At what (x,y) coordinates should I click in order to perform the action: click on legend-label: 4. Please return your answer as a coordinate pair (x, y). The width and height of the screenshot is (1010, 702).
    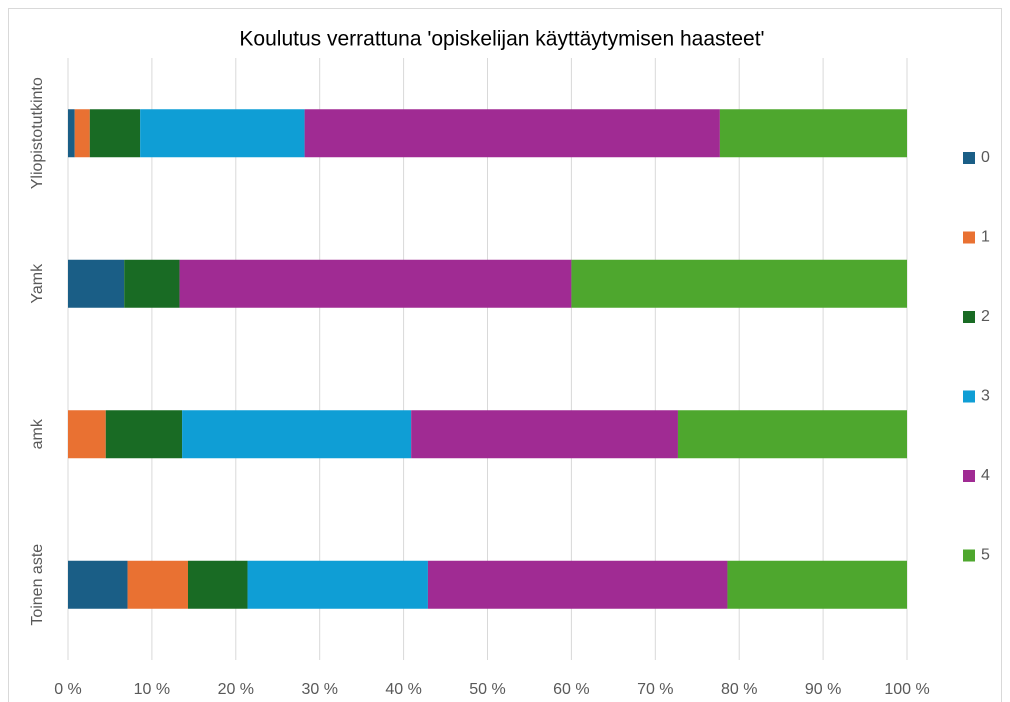
    Looking at the image, I should click on (985, 475).